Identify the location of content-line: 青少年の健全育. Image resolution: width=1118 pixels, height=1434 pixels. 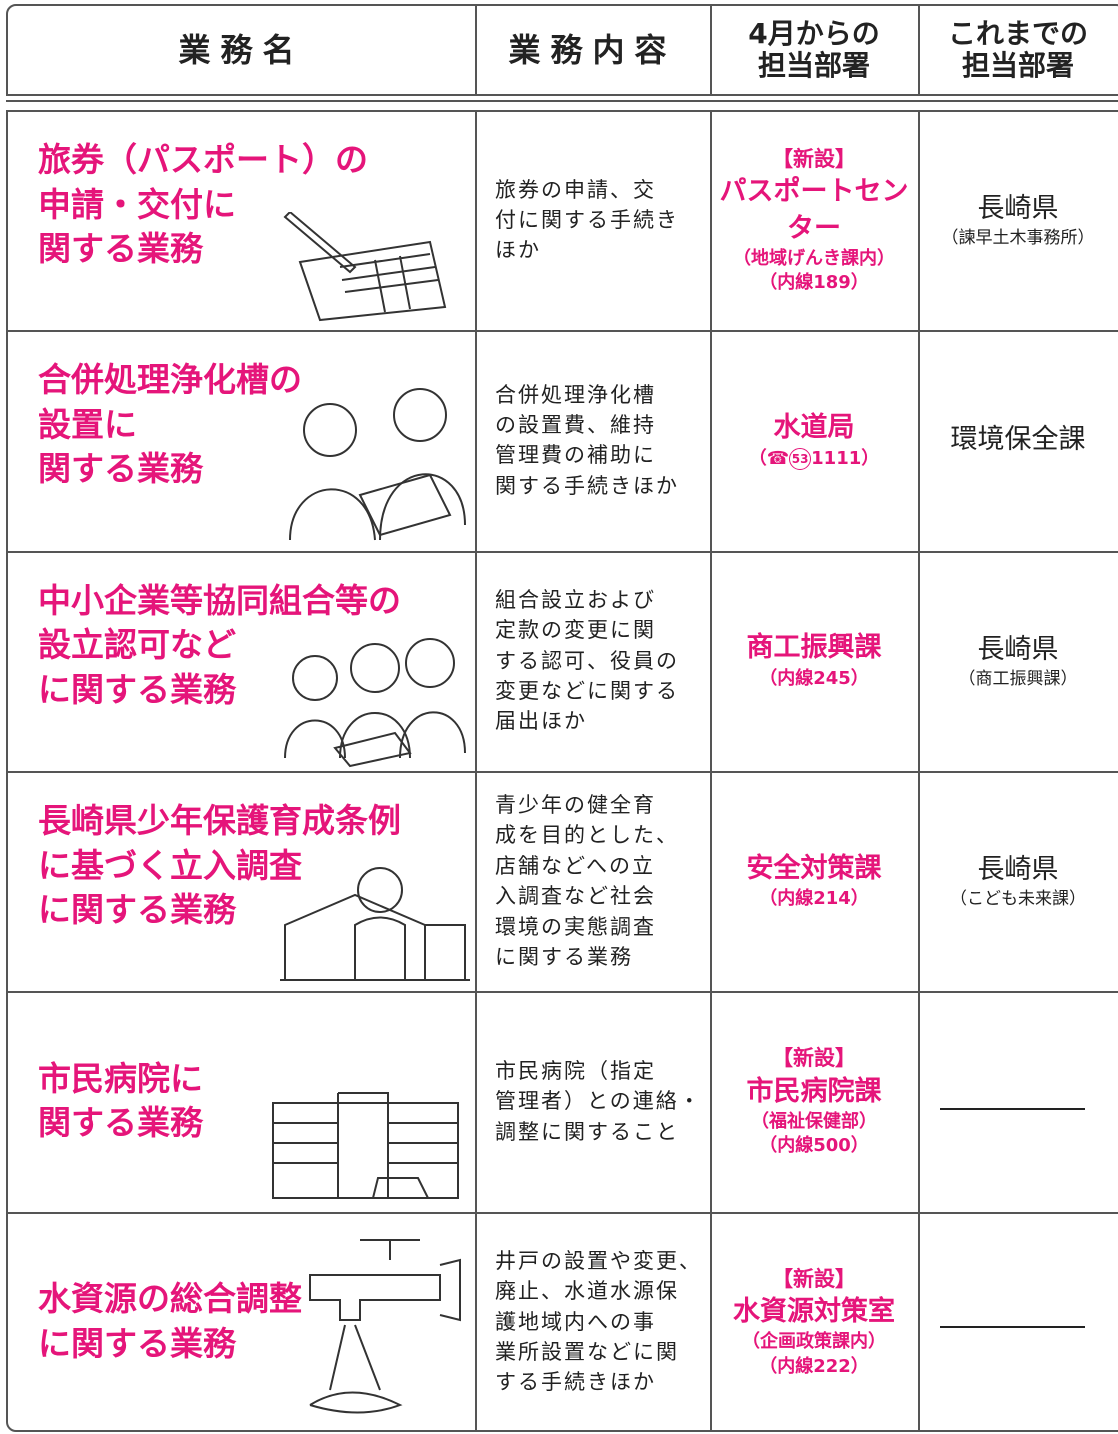
(575, 804).